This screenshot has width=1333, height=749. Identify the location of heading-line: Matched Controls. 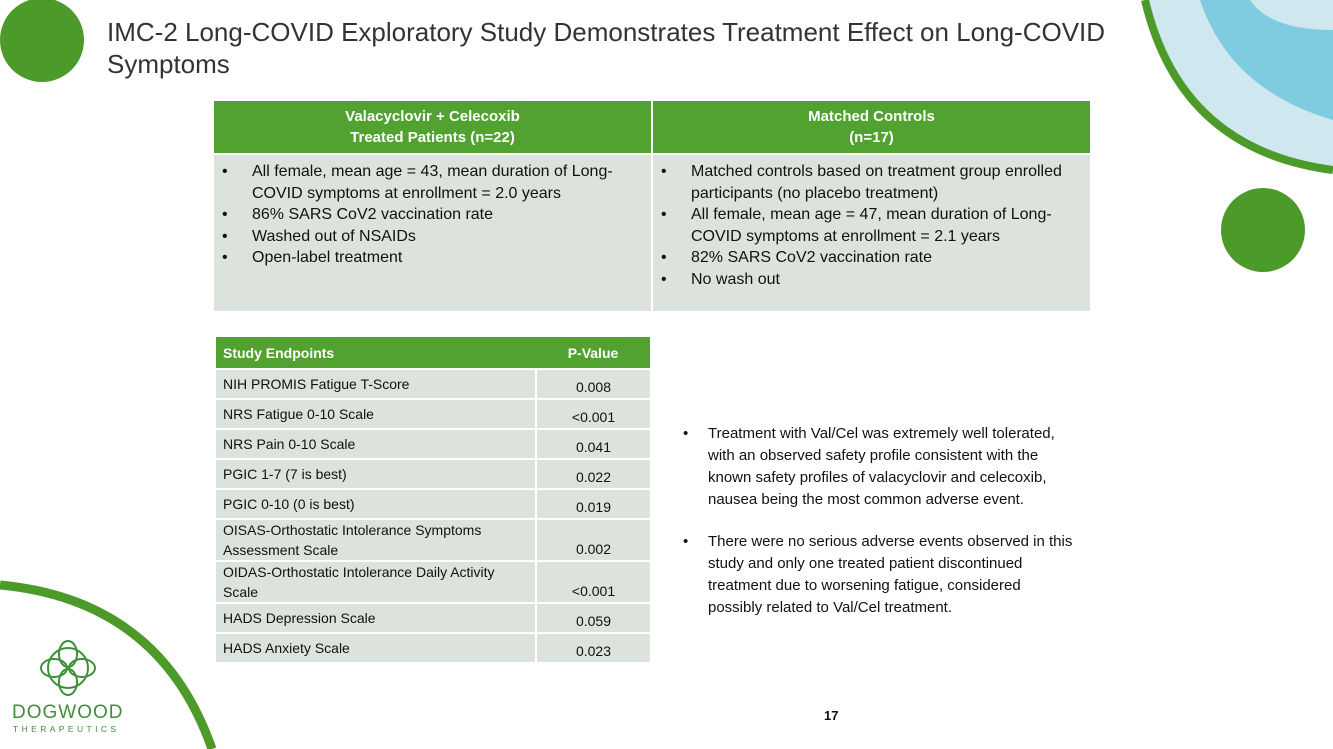
(871, 116).